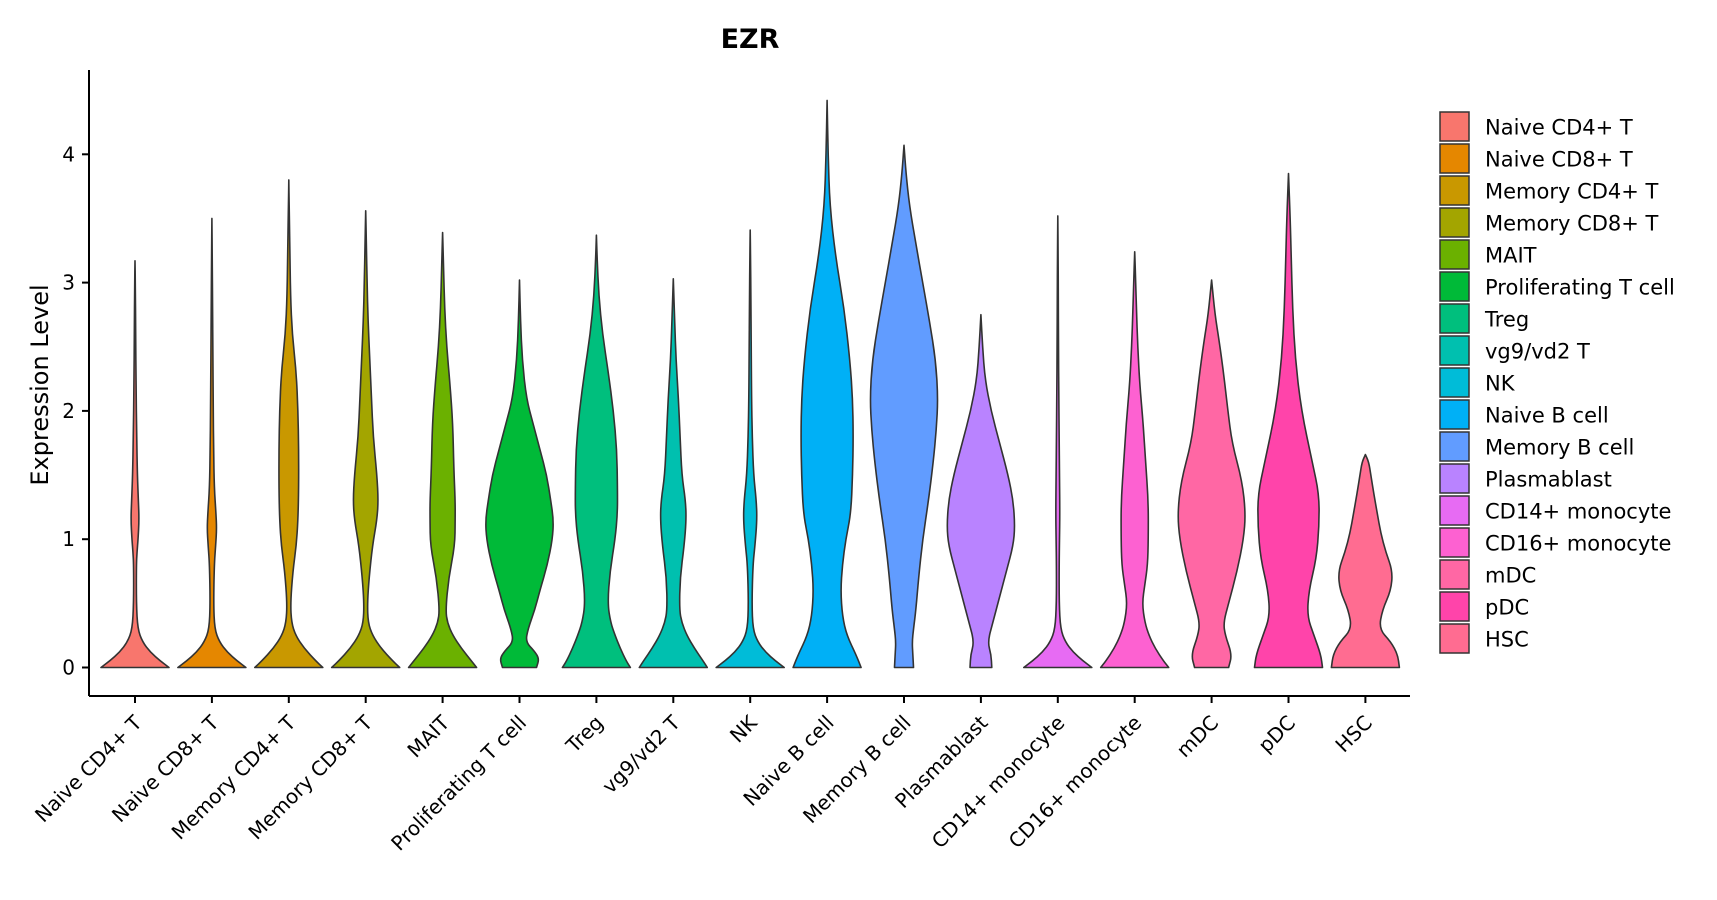 The width and height of the screenshot is (1717, 900). I want to click on x-tick-label: MAIT, so click(428, 736).